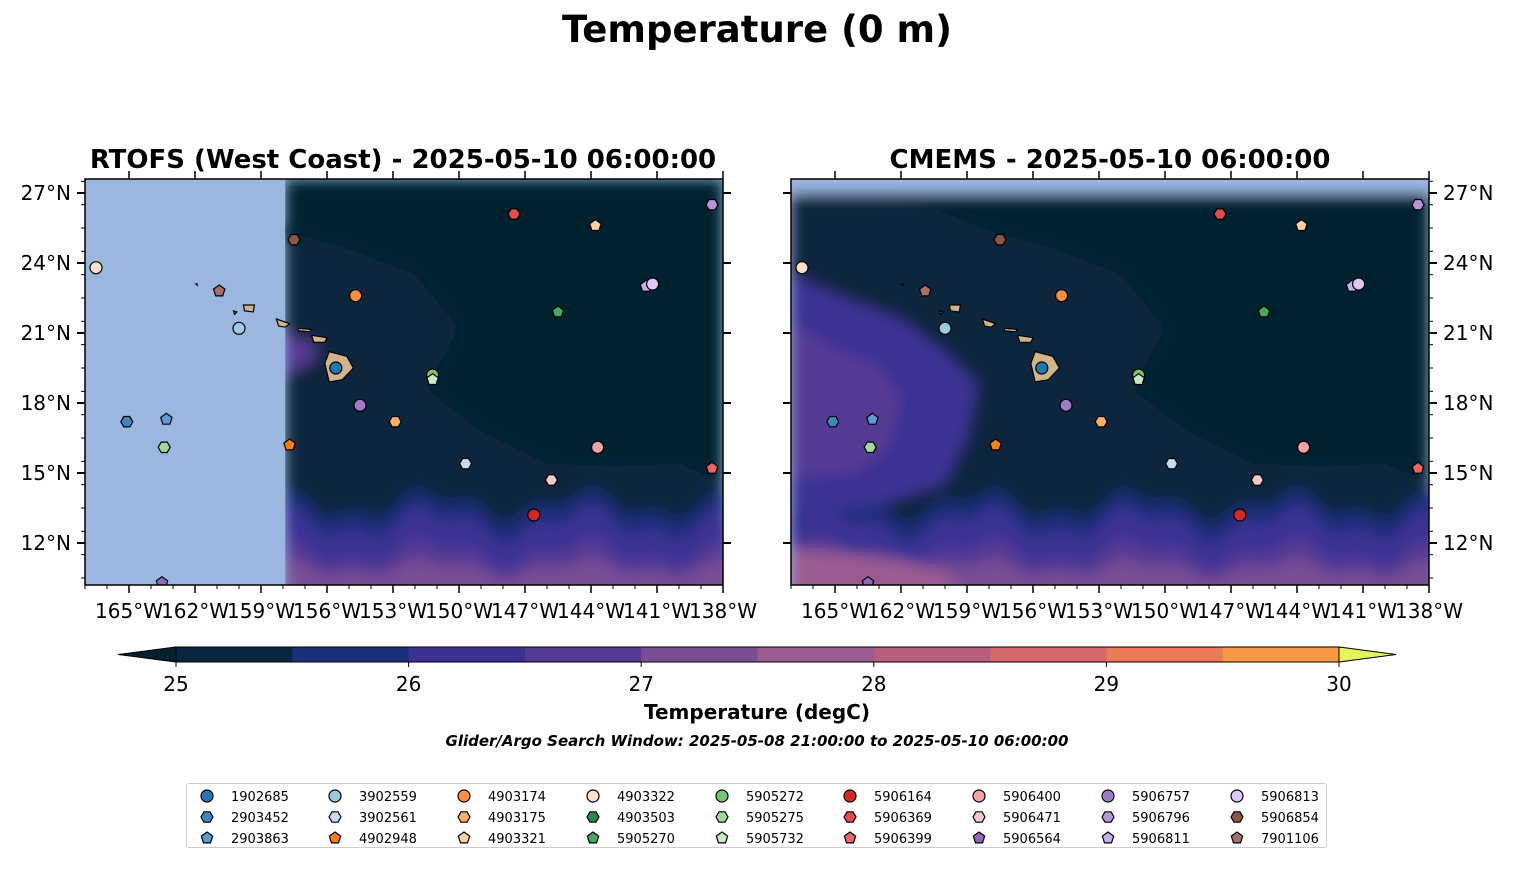 This screenshot has height=889, width=1514. Describe the element at coordinates (175, 684) in the screenshot. I see `colorbar-tick-label: 25` at that location.